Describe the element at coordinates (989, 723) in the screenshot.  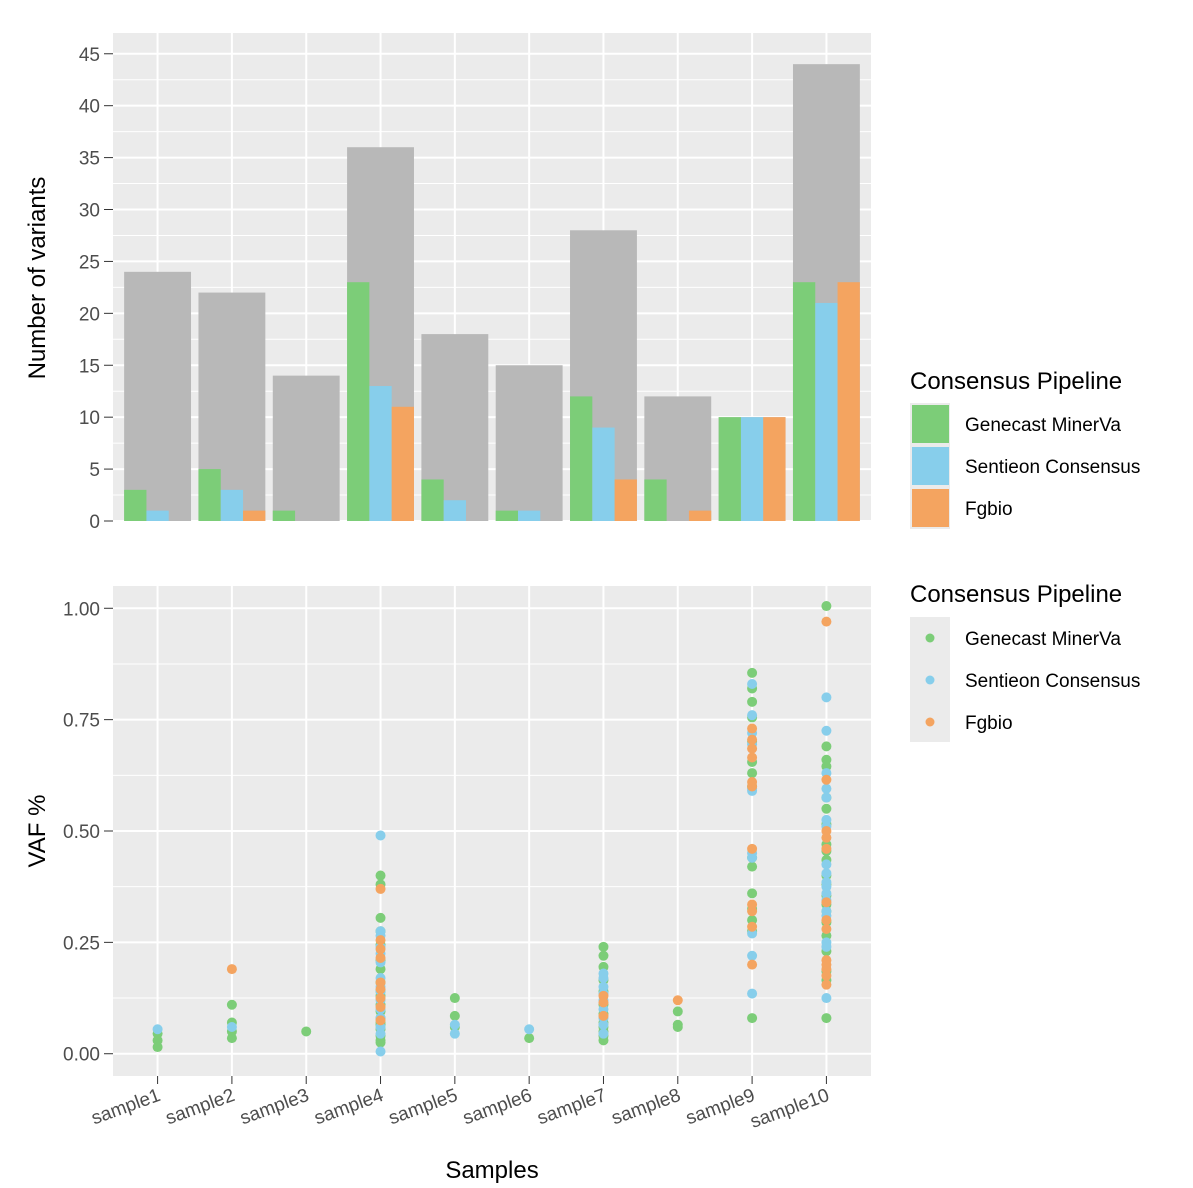
I see `scatter-legend-label-fgbio: Fgbio` at that location.